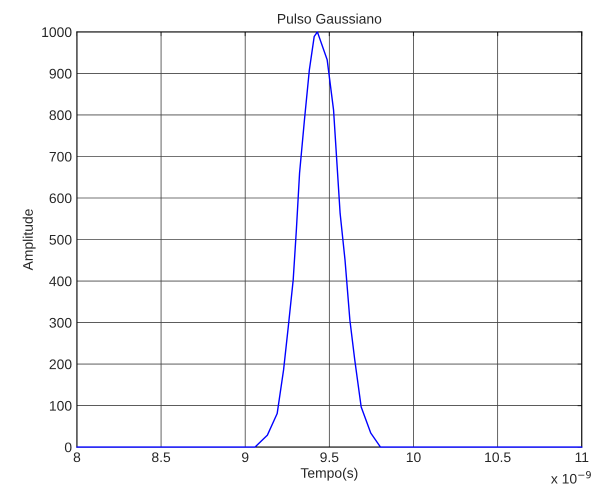  I want to click on x-axis-title: Tempo(s), so click(329, 474).